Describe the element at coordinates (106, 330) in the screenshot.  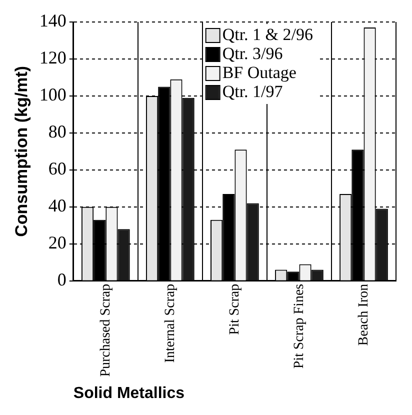
I see `x-tick-label: Purchased Scrap` at that location.